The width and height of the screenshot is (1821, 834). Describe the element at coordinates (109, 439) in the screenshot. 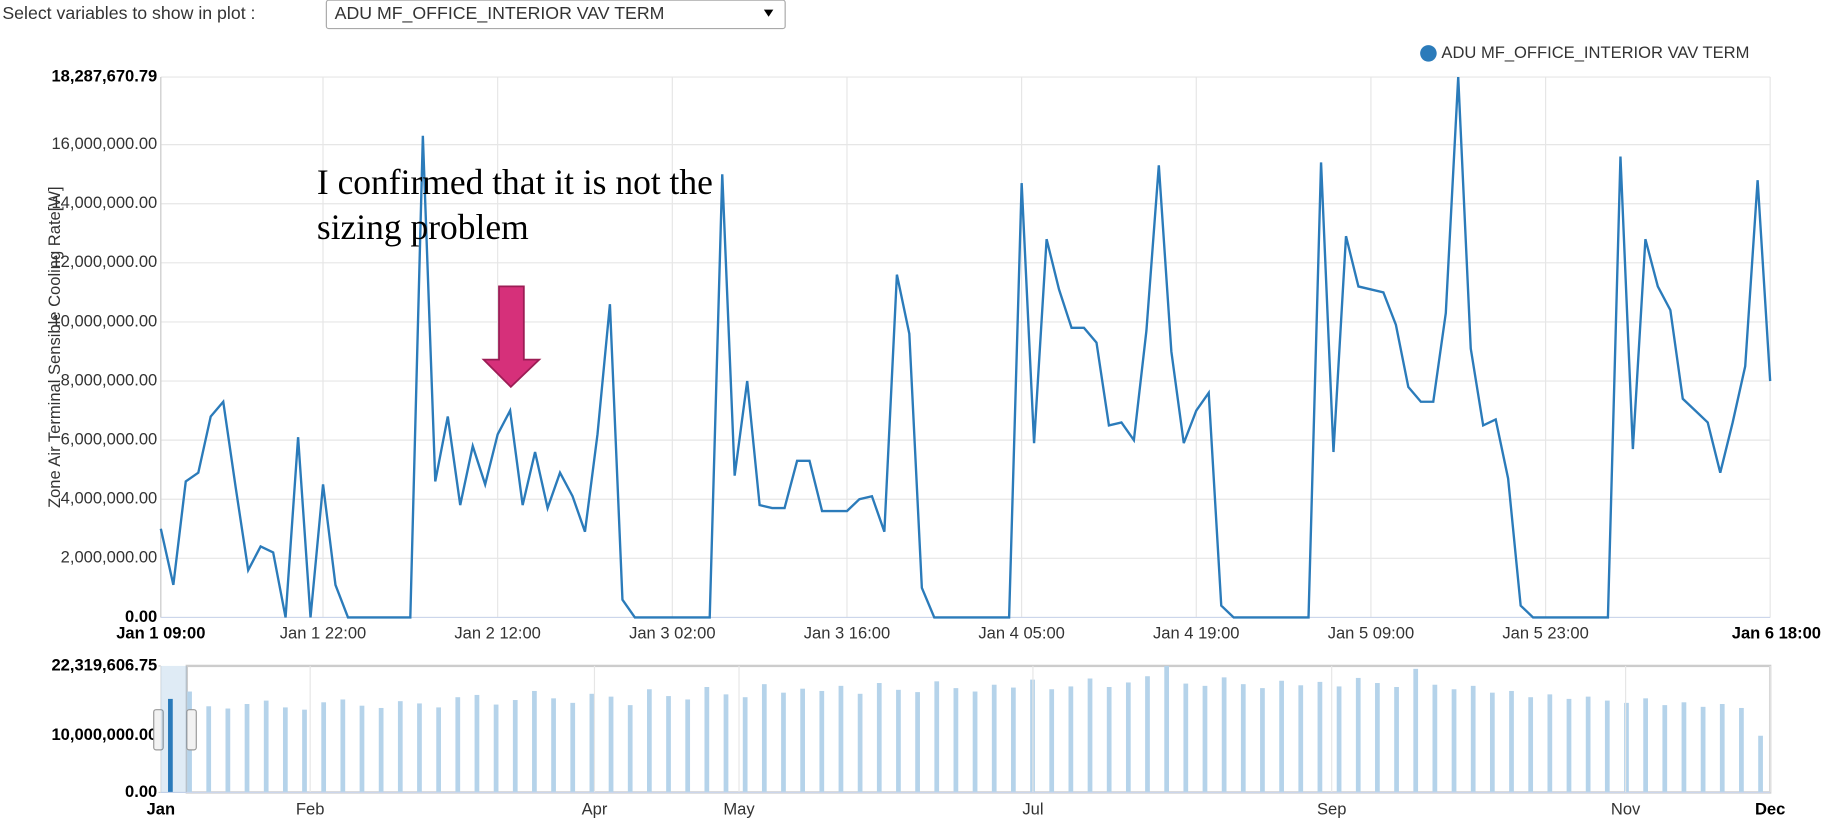

I see `y-tick-label: 6,000,000.00` at that location.